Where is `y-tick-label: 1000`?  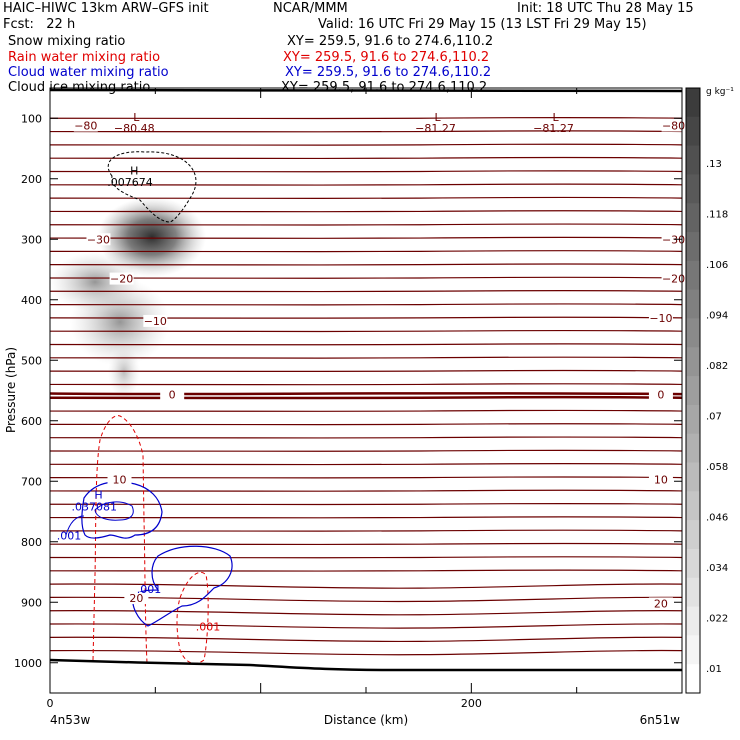
y-tick-label: 1000 is located at coordinates (28, 663).